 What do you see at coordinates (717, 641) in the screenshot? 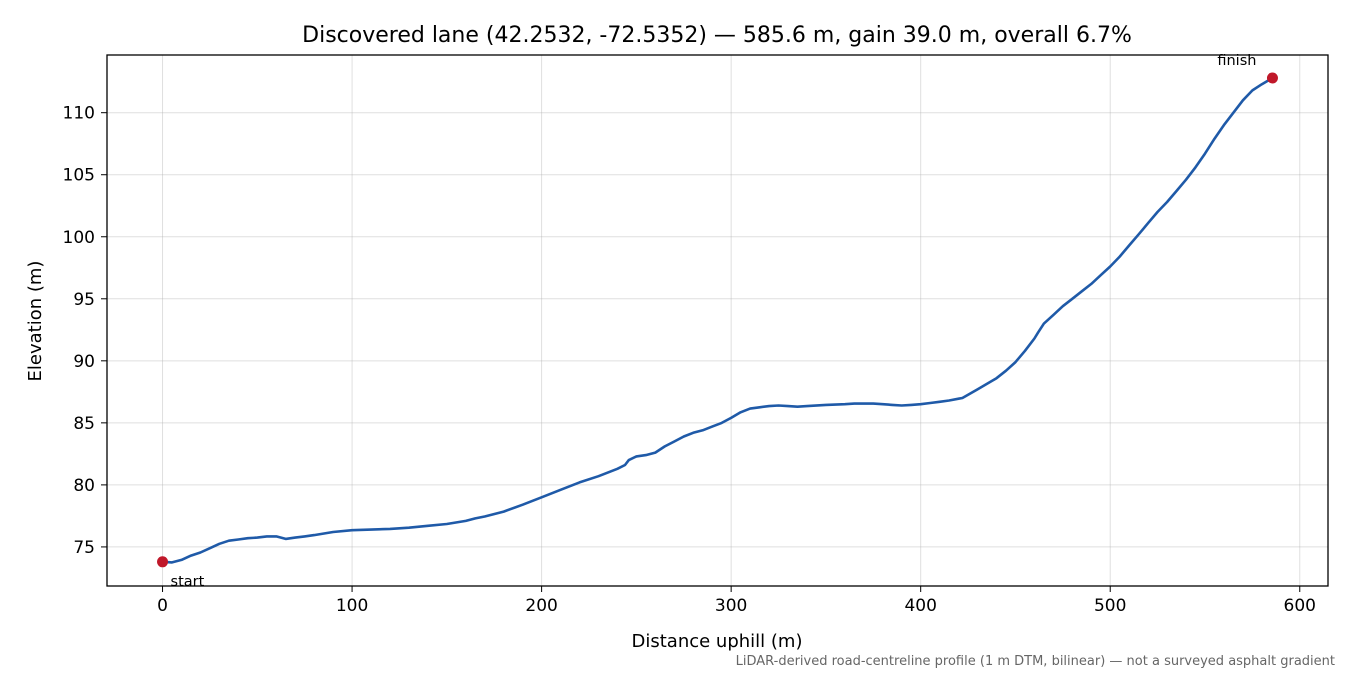
I see `x-axis-label: Distance uphill (m)` at bounding box center [717, 641].